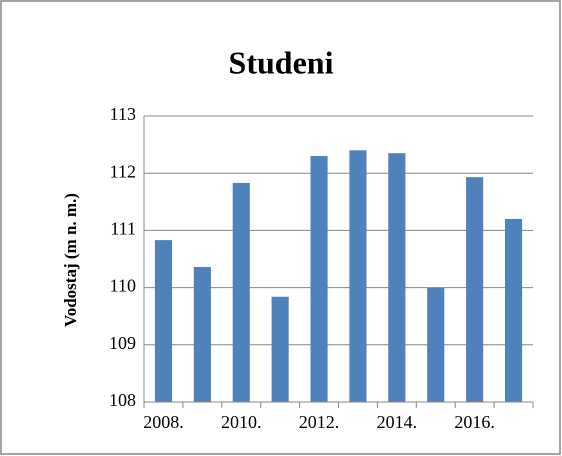  What do you see at coordinates (122, 343) in the screenshot?
I see `y-tick-label: 109` at bounding box center [122, 343].